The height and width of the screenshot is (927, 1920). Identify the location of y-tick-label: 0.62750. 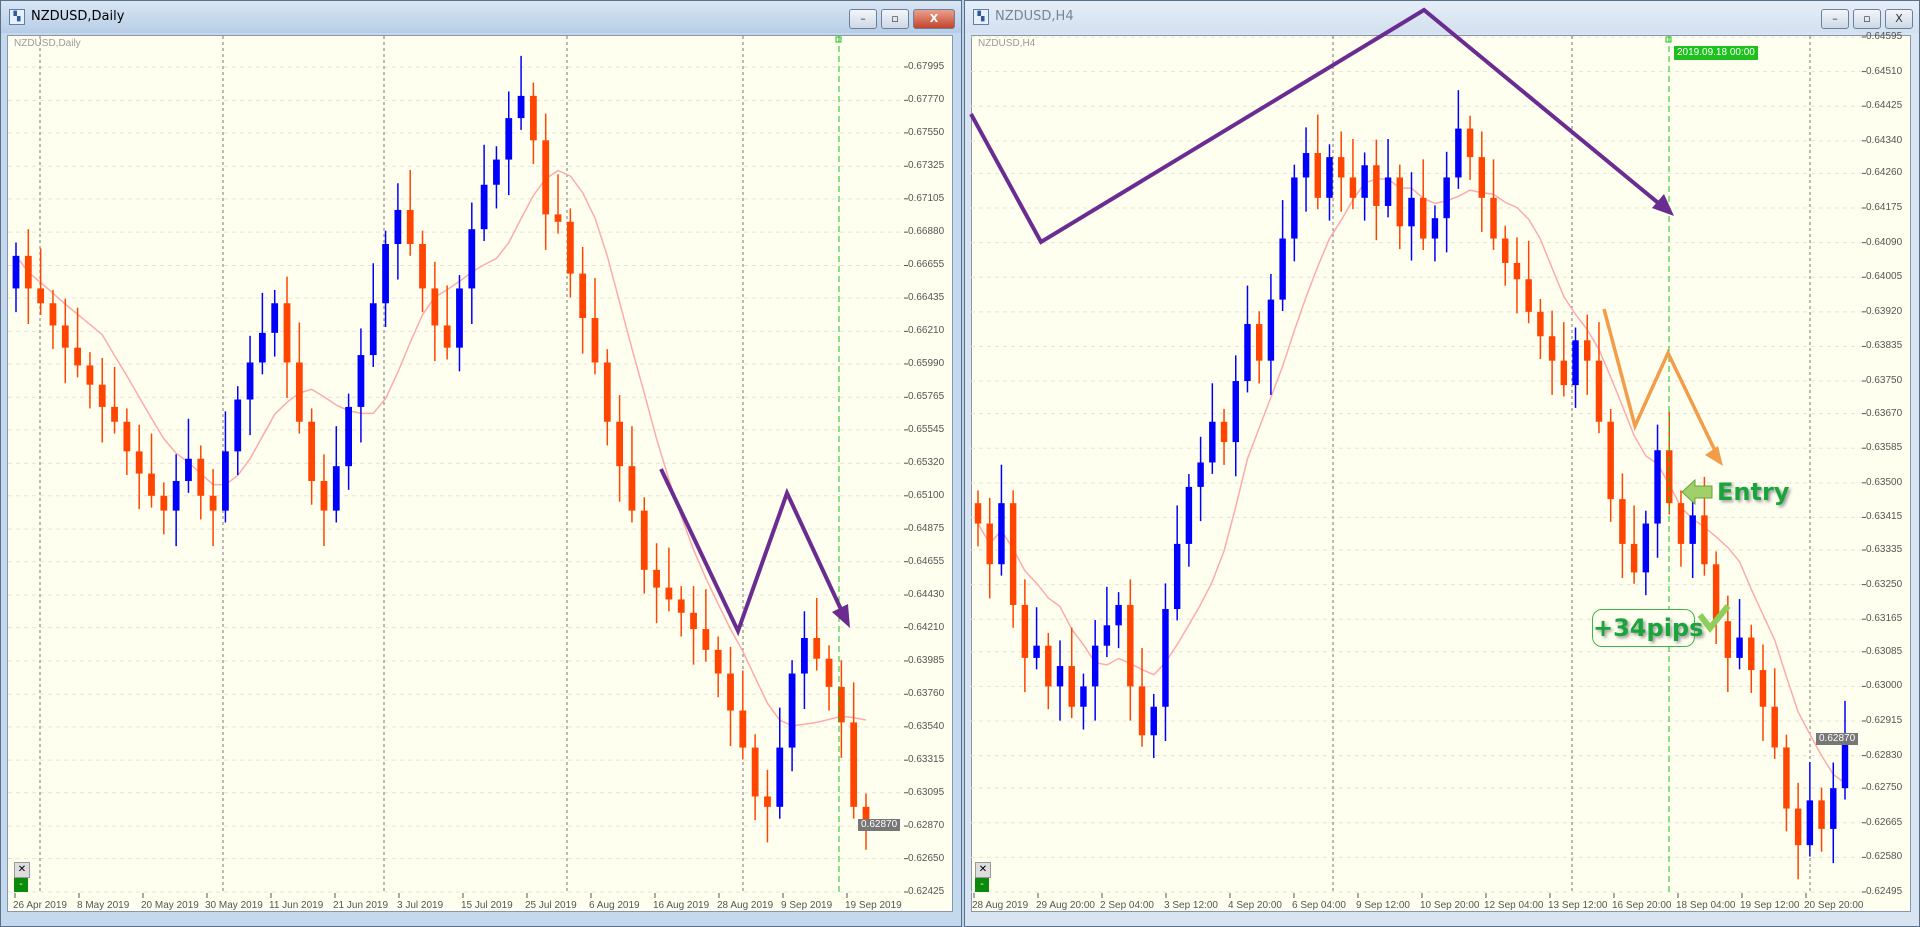
(1884, 788).